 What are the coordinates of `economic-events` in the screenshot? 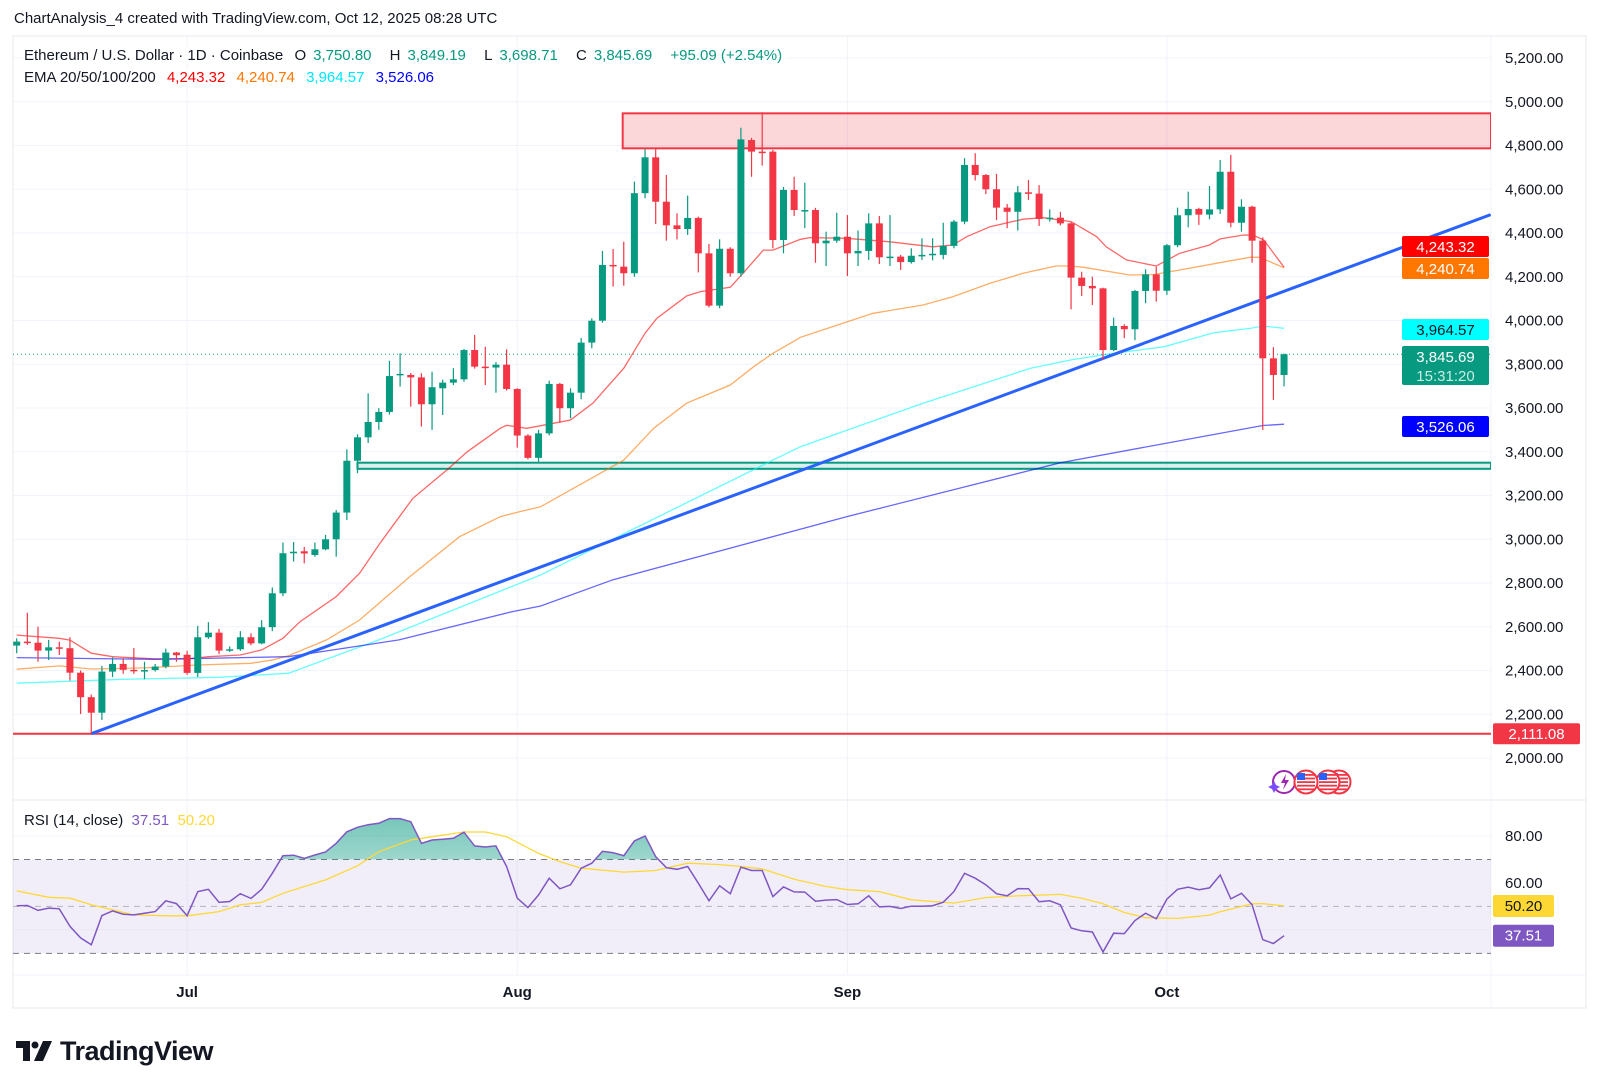 It's located at (1310, 782).